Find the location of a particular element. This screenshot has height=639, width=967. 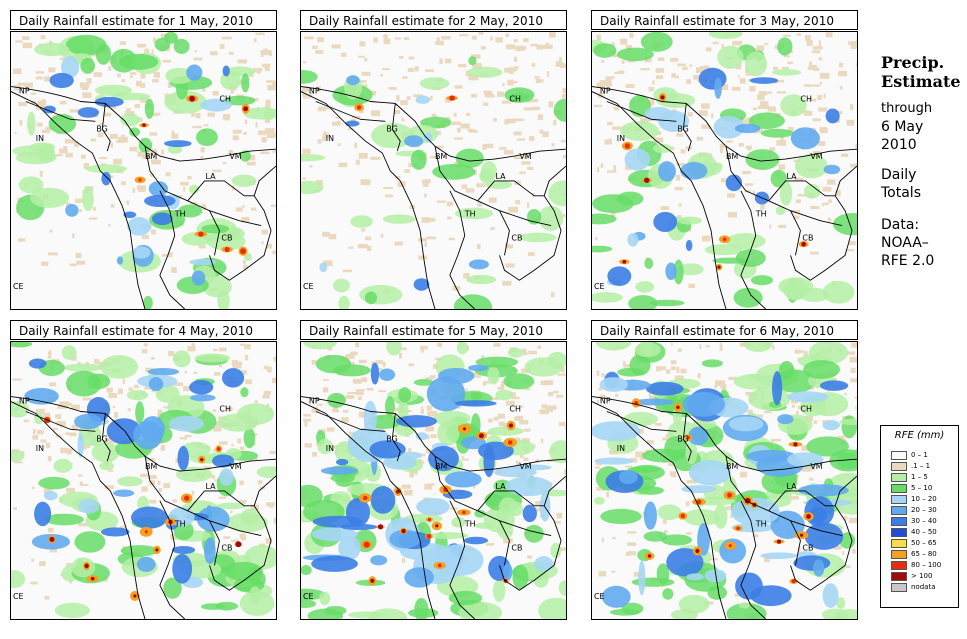

region-label: CH is located at coordinates (515, 98).